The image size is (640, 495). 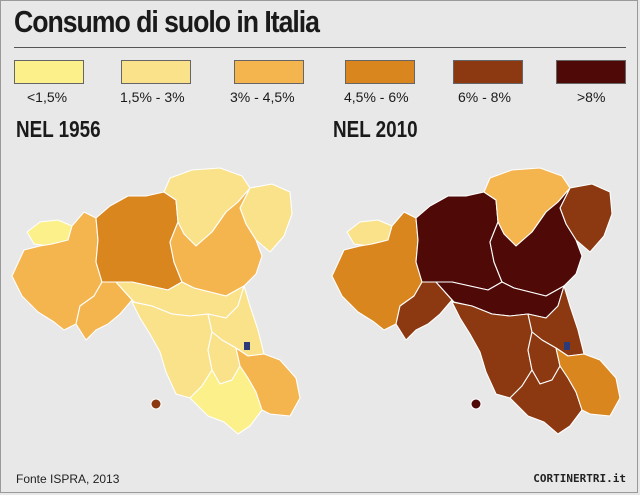 What do you see at coordinates (58, 129) in the screenshot?
I see `map-title-1956: NEL 1956` at bounding box center [58, 129].